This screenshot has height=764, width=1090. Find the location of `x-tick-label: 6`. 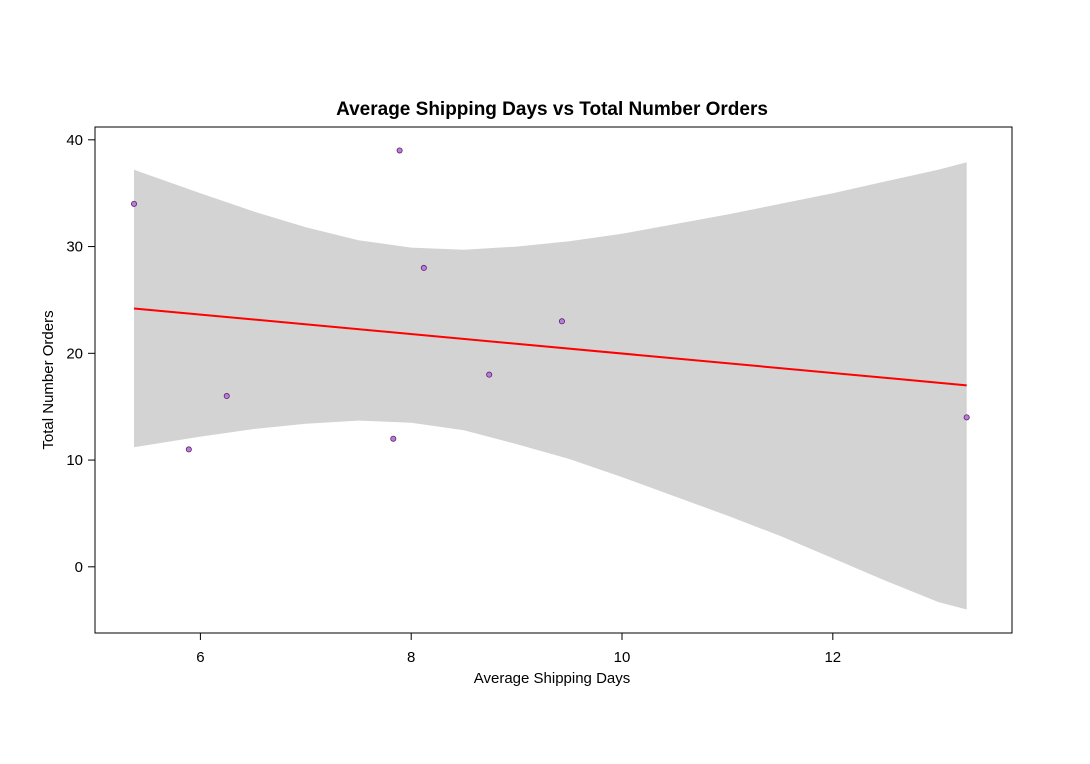

x-tick-label: 6 is located at coordinates (200, 657).